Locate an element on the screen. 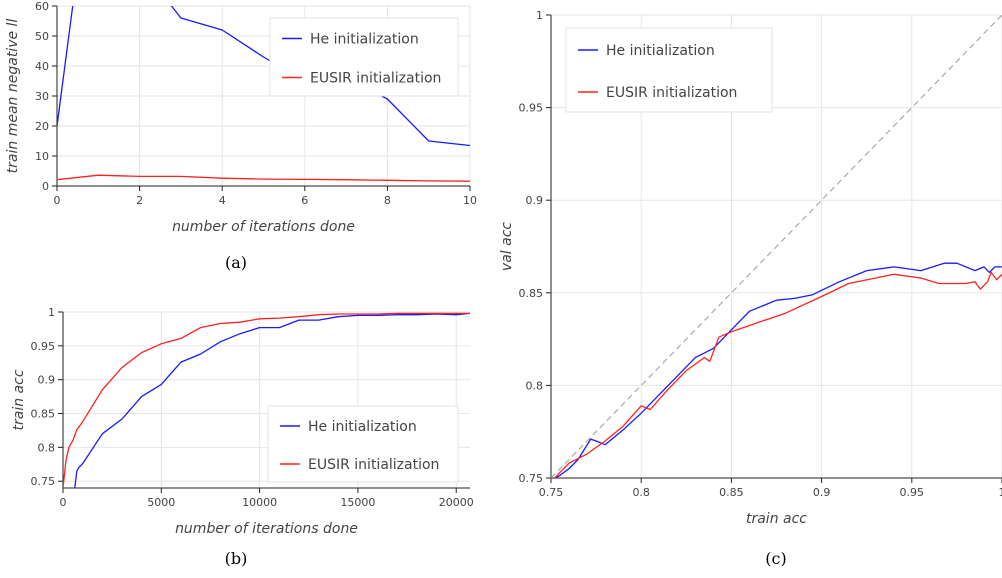 The height and width of the screenshot is (578, 1002). x-tick-label: 5000 is located at coordinates (161, 502).